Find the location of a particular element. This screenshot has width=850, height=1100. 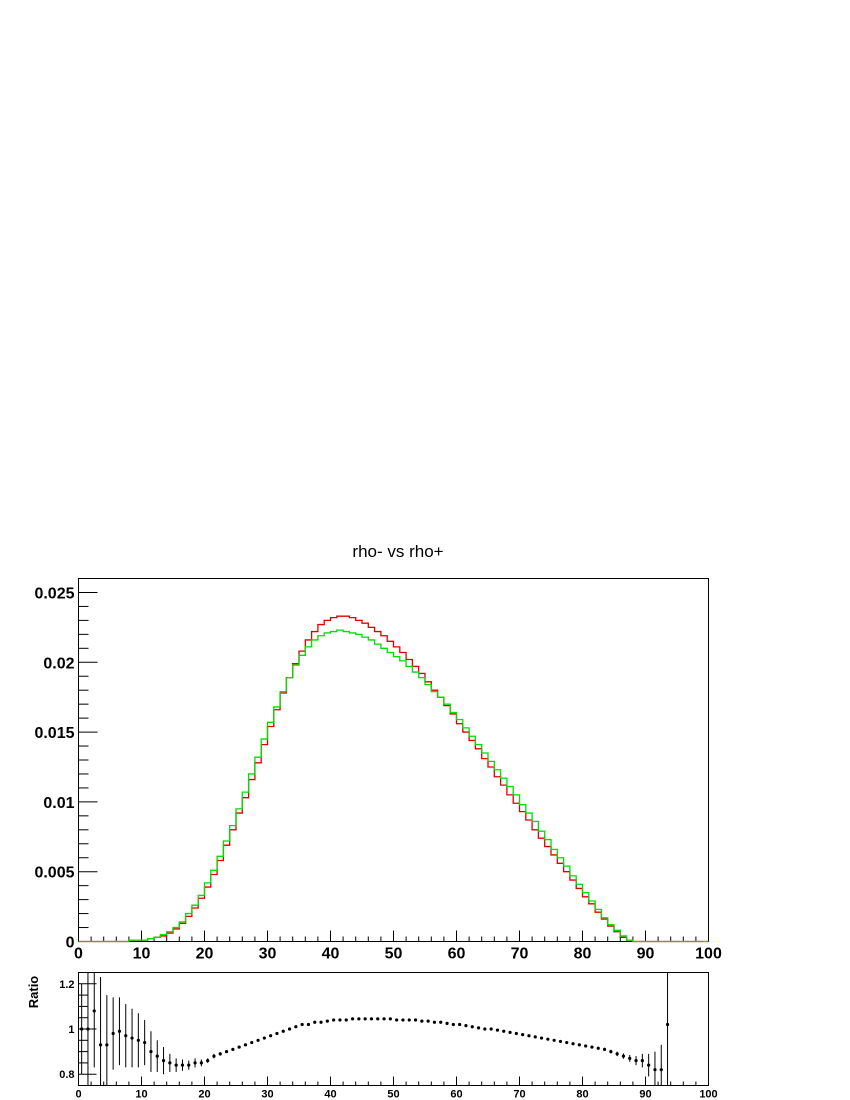

ratio-x-tick-label: 60 is located at coordinates (456, 1094).